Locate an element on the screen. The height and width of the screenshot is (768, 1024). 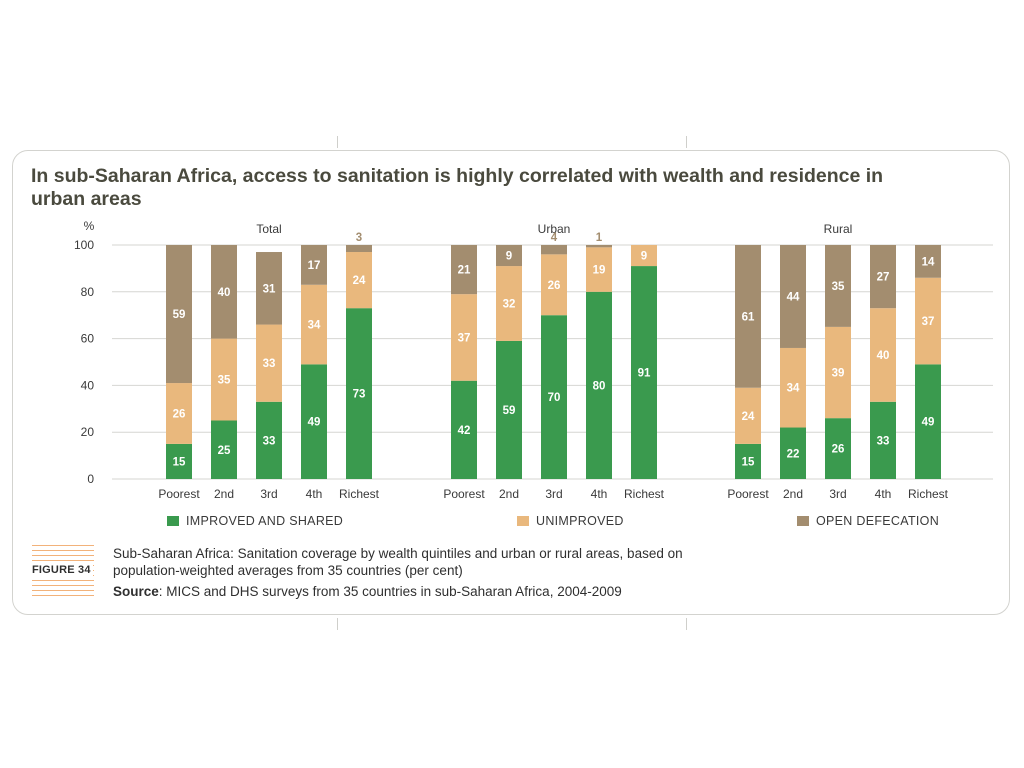
bar-urban-3rd-open-defecation is located at coordinates (554, 250).